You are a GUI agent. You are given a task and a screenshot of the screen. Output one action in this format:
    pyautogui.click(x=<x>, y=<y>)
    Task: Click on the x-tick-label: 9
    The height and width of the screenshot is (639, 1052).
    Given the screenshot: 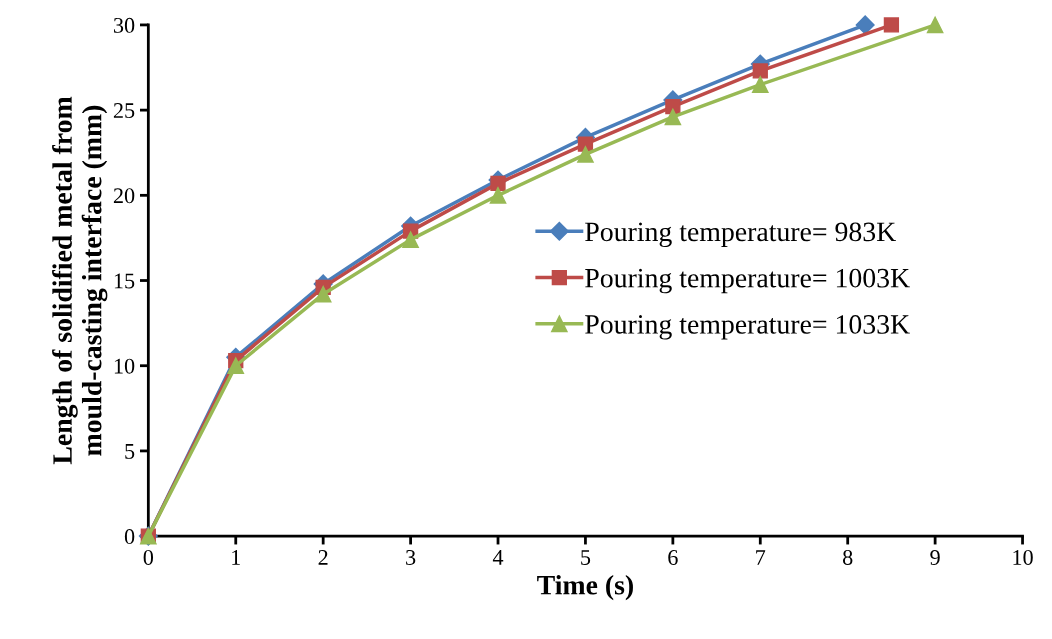 What is the action you would take?
    pyautogui.click(x=935, y=557)
    